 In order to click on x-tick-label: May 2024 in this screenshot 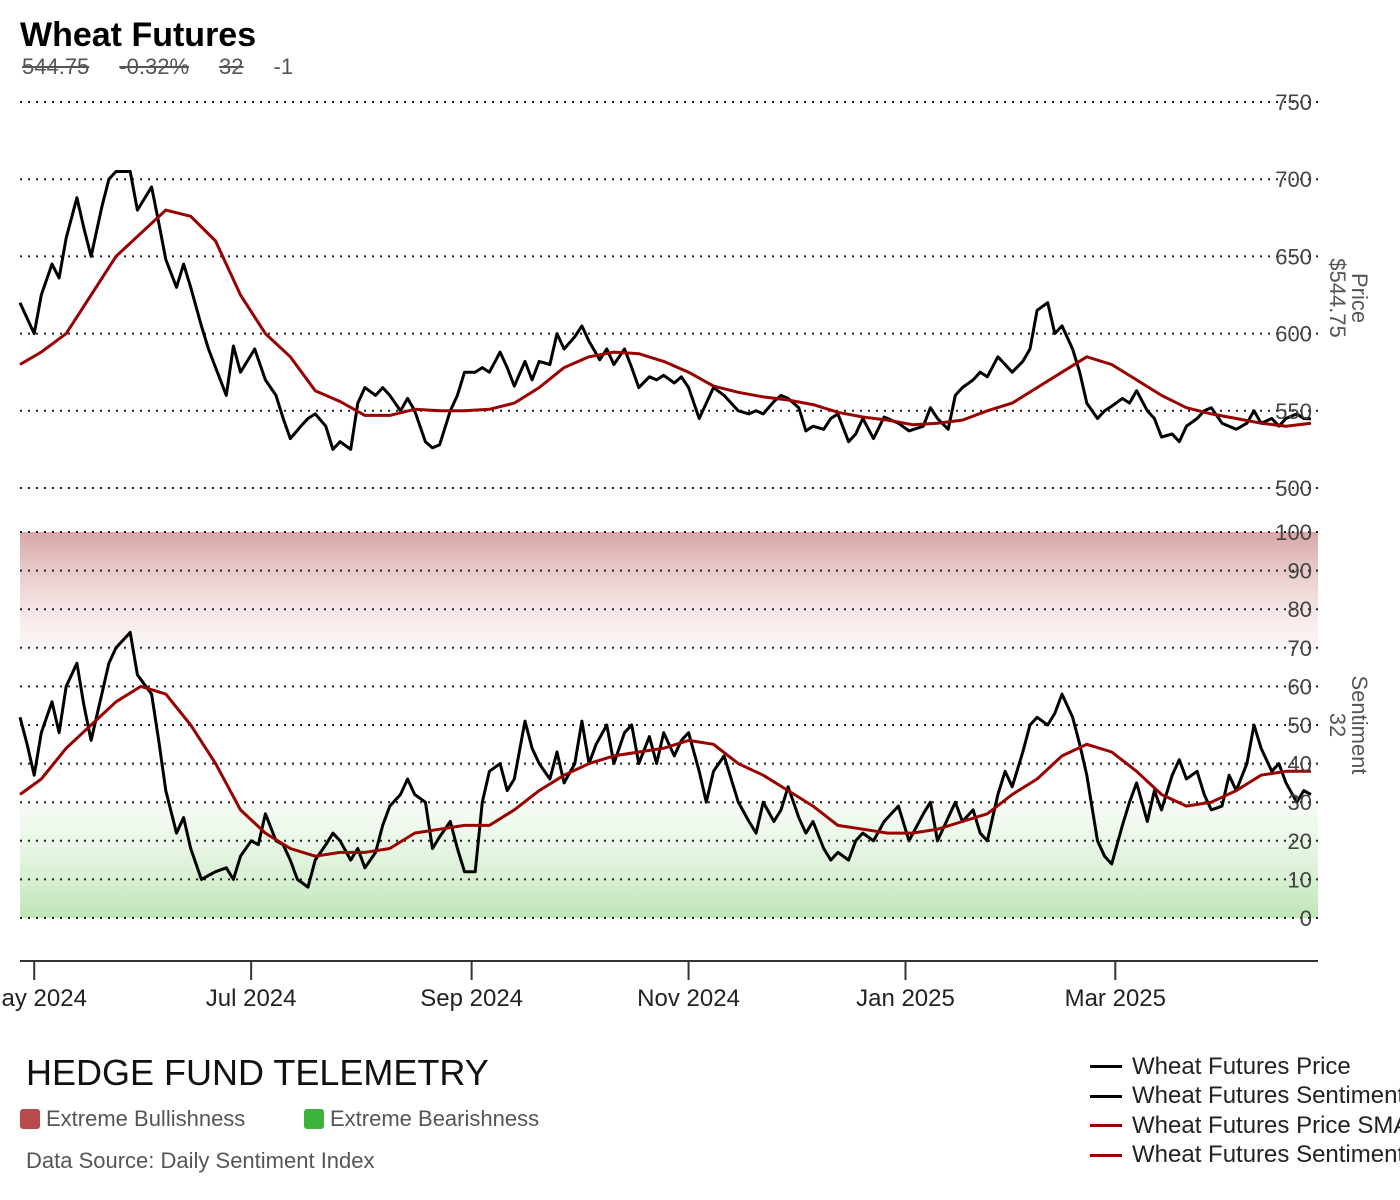, I will do `click(43, 998)`.